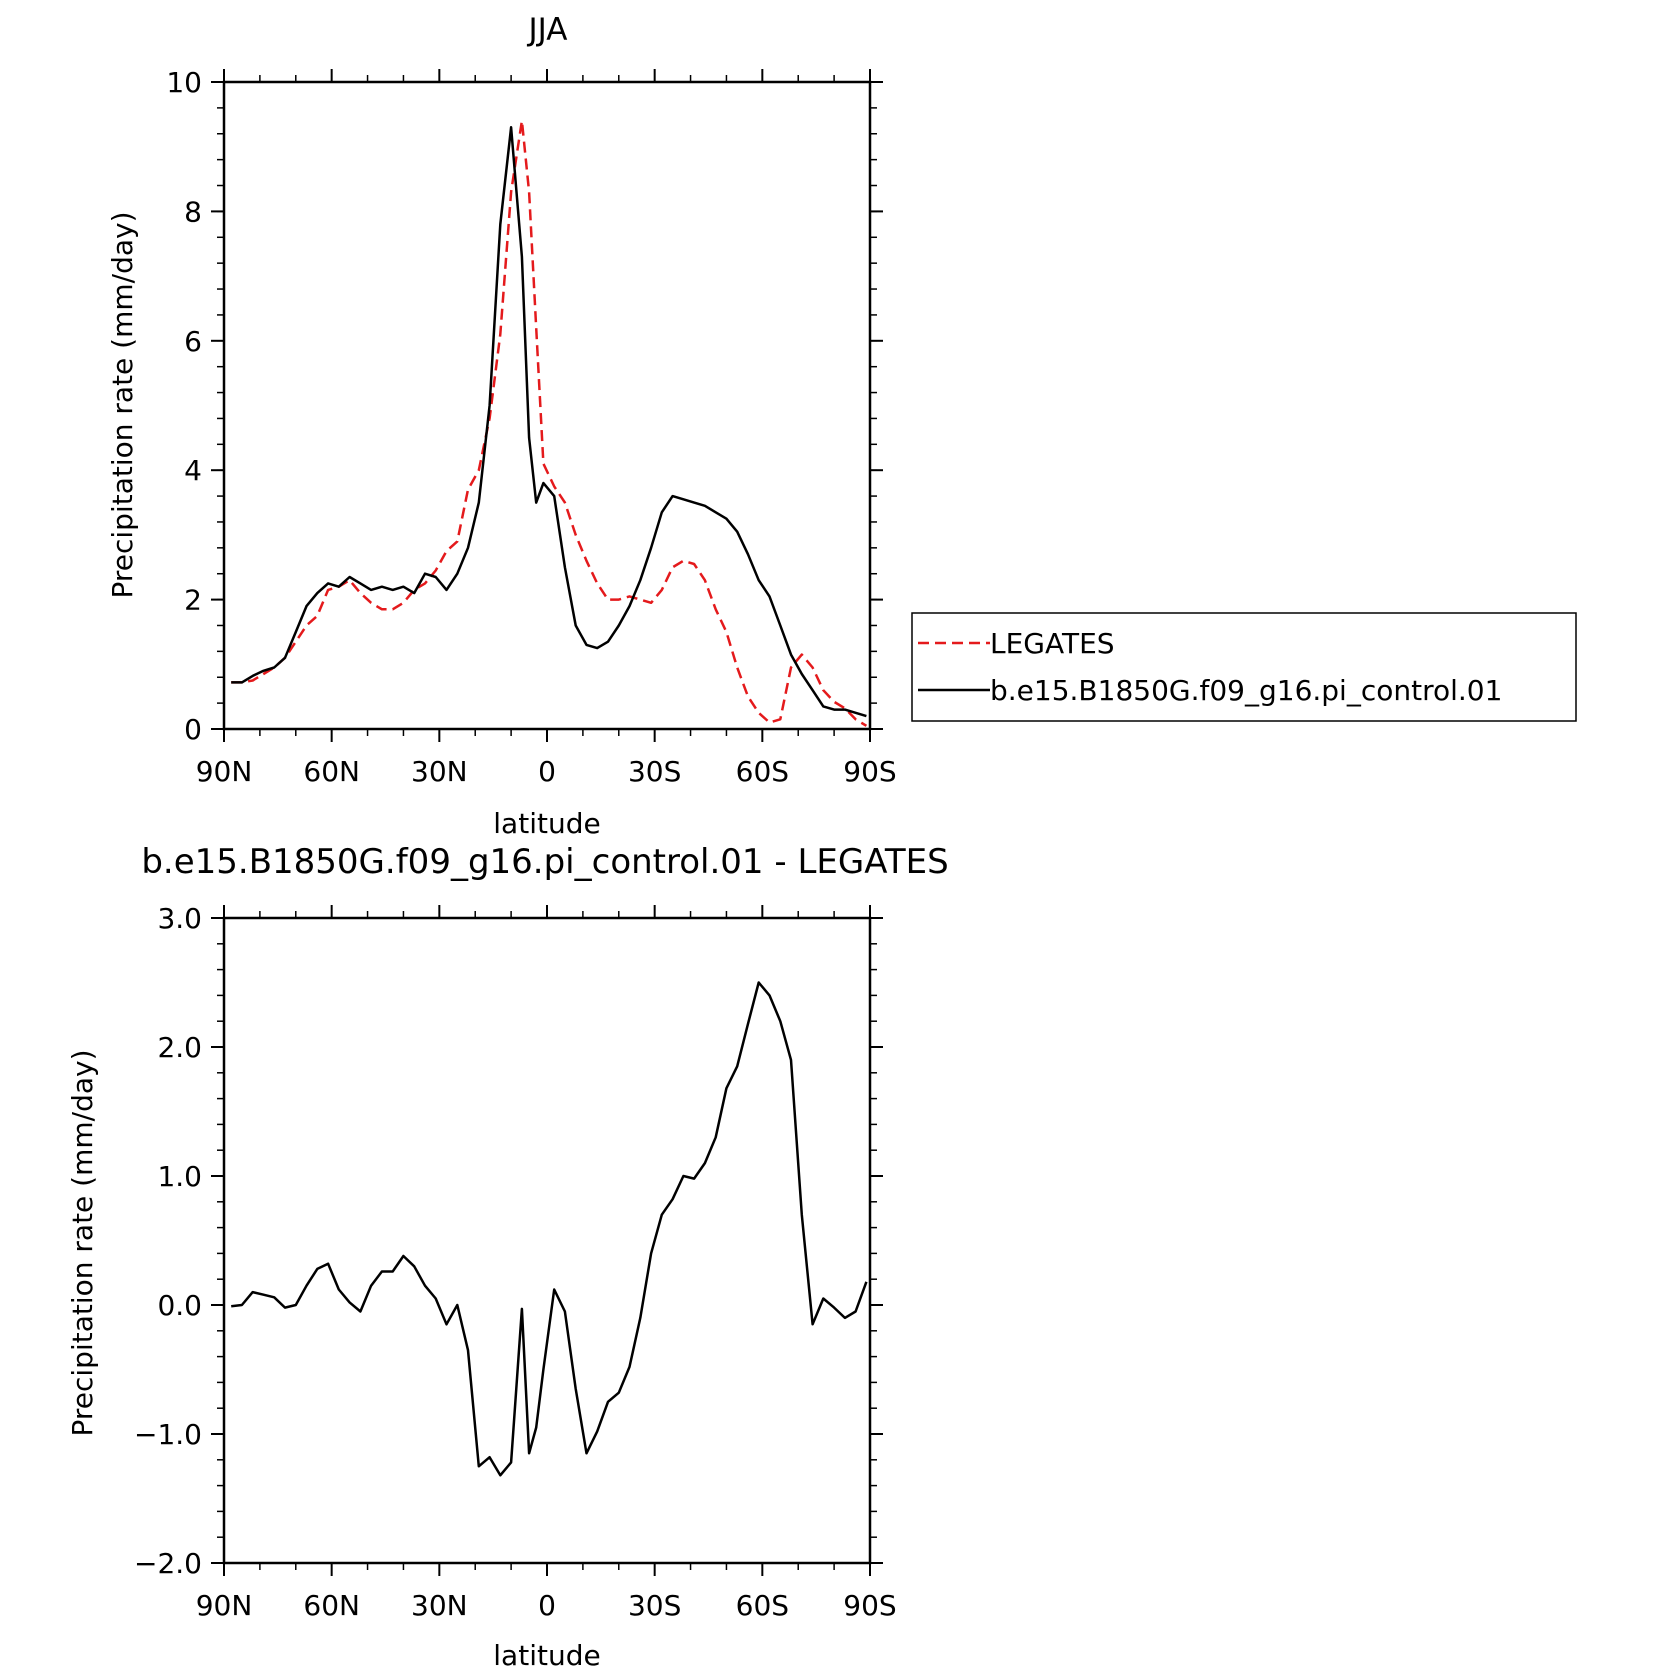 Image resolution: width=1669 pixels, height=1669 pixels. I want to click on bottom-x-tick-label: 60N, so click(331, 1605).